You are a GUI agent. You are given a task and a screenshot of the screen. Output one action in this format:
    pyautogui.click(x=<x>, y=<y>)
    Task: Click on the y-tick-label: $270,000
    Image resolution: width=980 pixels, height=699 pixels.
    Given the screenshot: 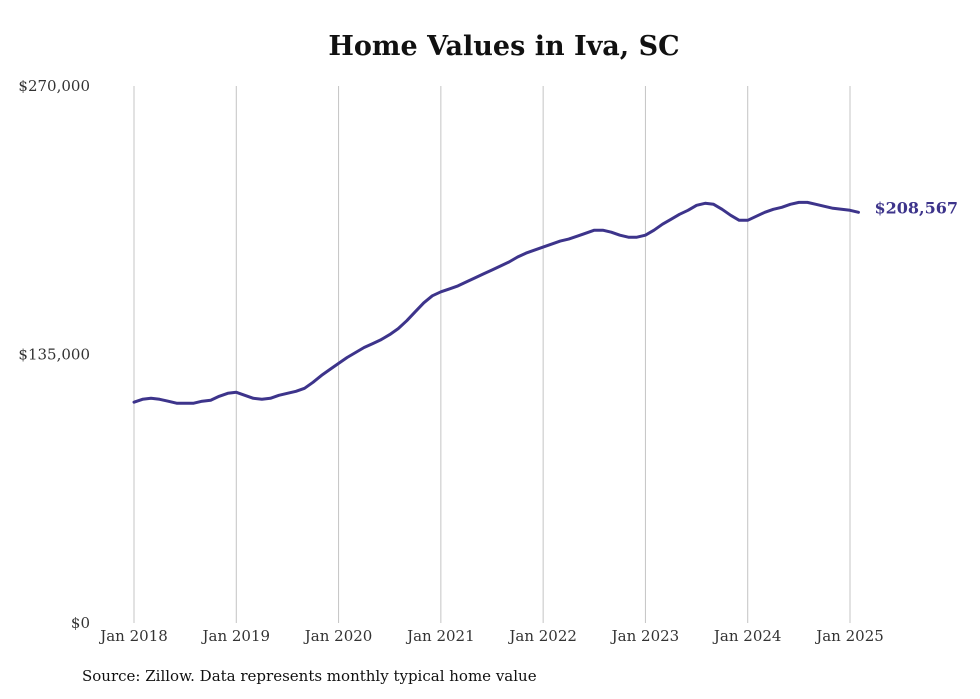 What is the action you would take?
    pyautogui.click(x=54, y=86)
    